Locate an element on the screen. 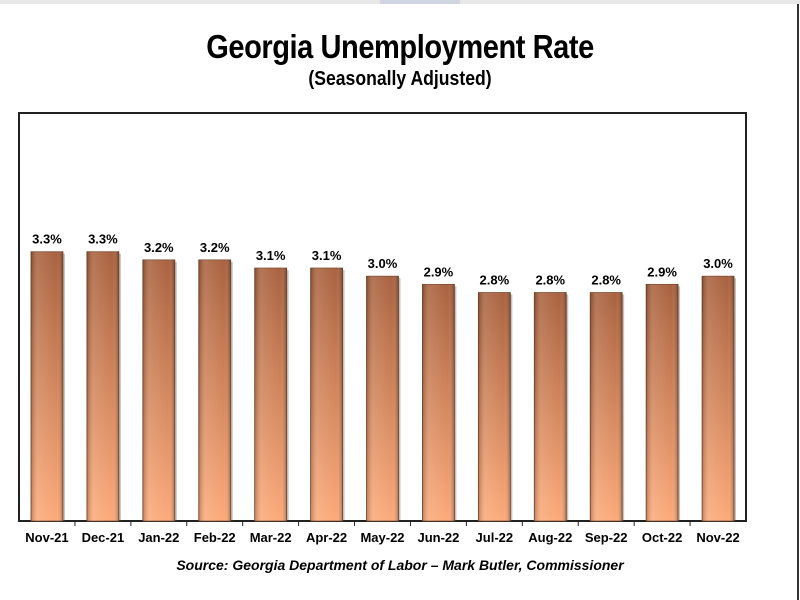  x-tick-label: Feb-22 is located at coordinates (215, 537).